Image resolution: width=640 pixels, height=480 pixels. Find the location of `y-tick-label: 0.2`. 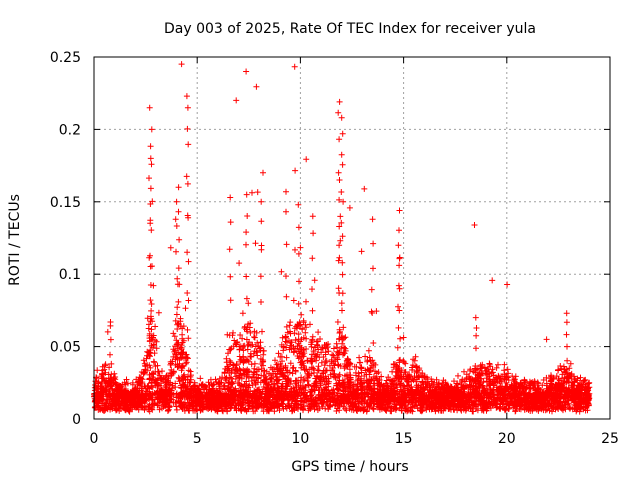

y-tick-label: 0.2 is located at coordinates (70, 130).